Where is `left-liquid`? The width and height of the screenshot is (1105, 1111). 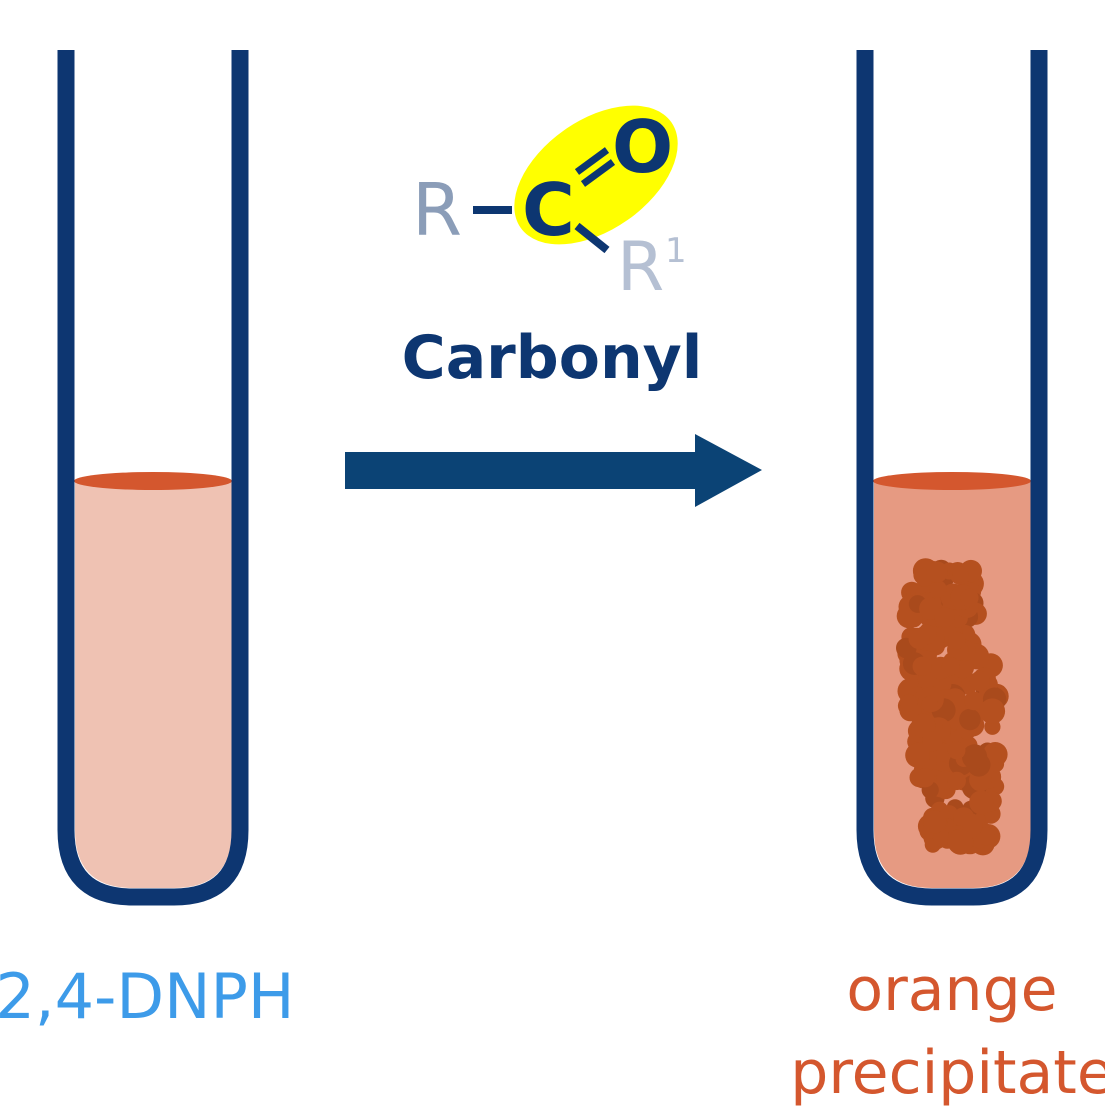 left-liquid is located at coordinates (153, 685).